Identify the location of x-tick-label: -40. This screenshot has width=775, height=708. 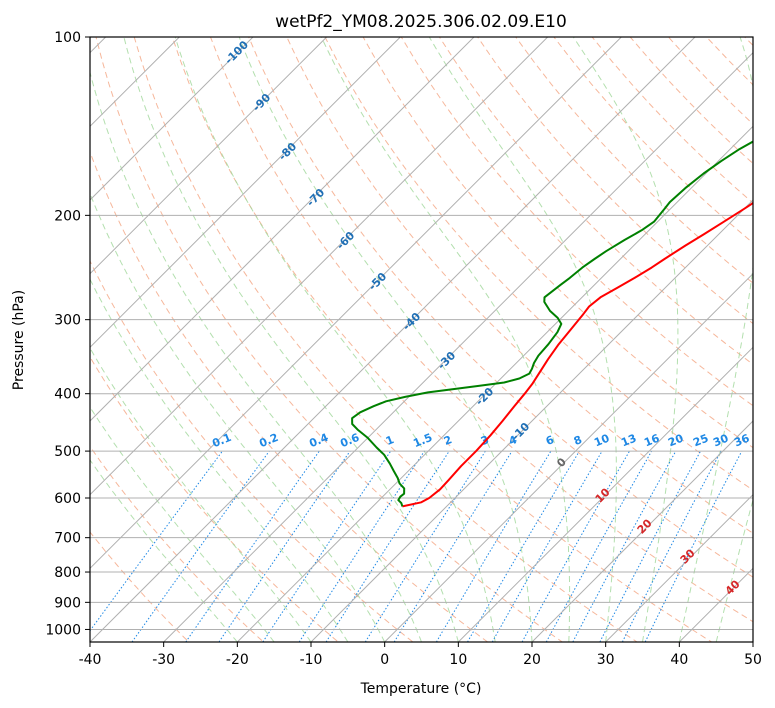
(90, 660).